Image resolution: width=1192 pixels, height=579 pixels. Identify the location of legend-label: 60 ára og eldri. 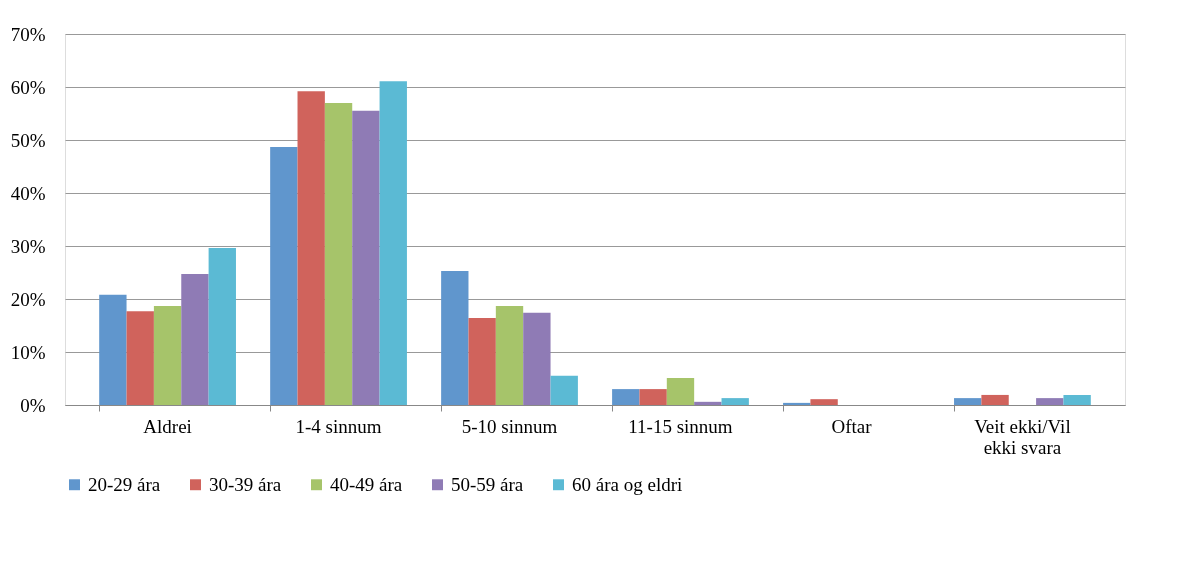
(627, 484).